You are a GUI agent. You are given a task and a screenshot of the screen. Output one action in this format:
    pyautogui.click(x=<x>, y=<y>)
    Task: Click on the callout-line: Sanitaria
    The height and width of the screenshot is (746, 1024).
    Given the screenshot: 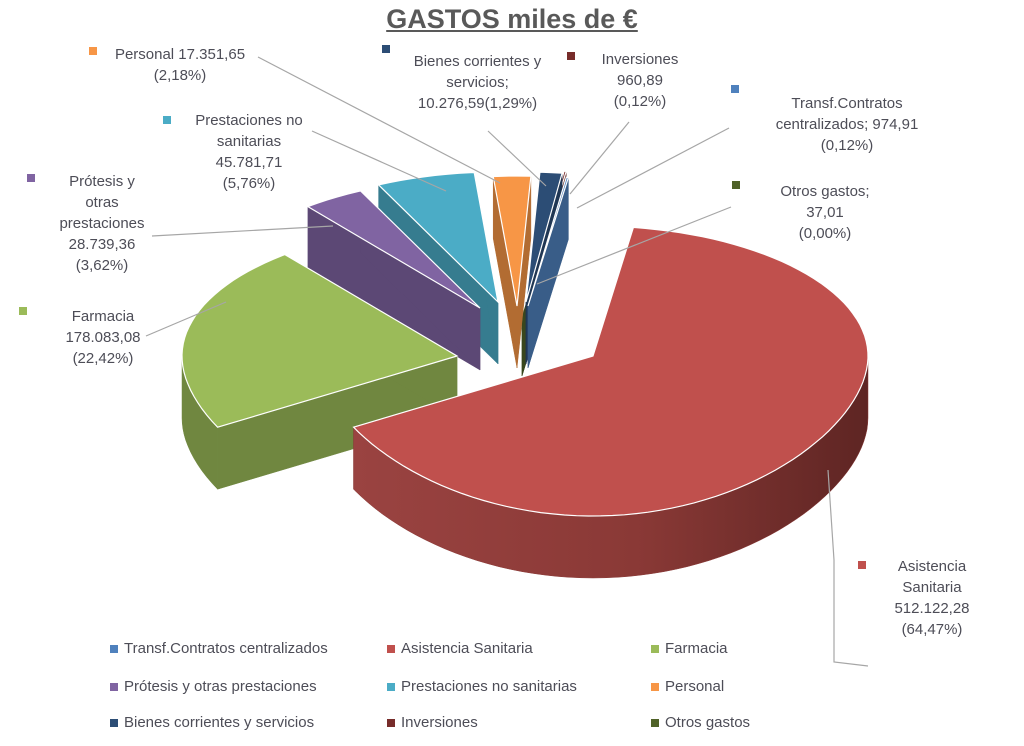 What is the action you would take?
    pyautogui.click(x=932, y=587)
    